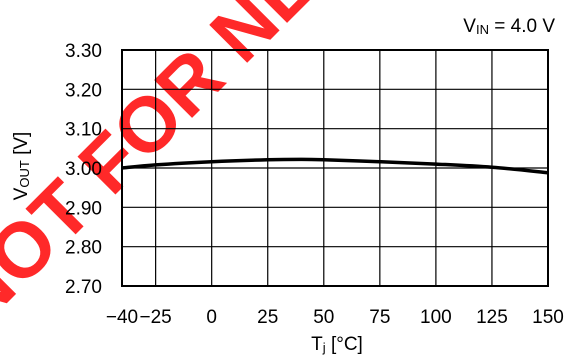 The height and width of the screenshot is (358, 583). What do you see at coordinates (323, 317) in the screenshot?
I see `x-tick-label: 50` at bounding box center [323, 317].